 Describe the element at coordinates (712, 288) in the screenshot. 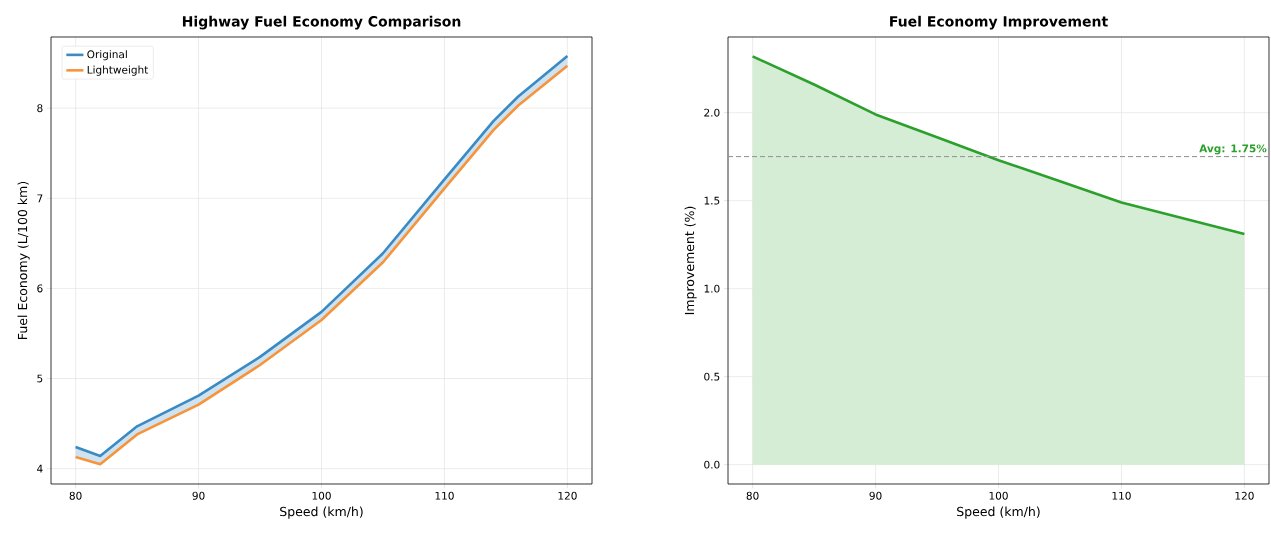

I see `y-tick-label: 1.0` at that location.